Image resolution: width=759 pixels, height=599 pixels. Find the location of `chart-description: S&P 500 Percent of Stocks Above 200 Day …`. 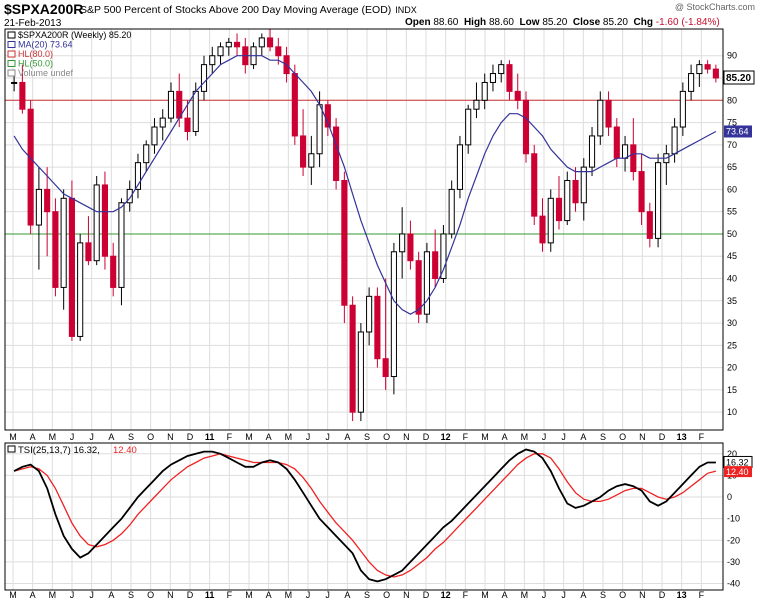

chart-description: S&P 500 Percent of Stocks Above 200 Day … is located at coordinates (248, 10).